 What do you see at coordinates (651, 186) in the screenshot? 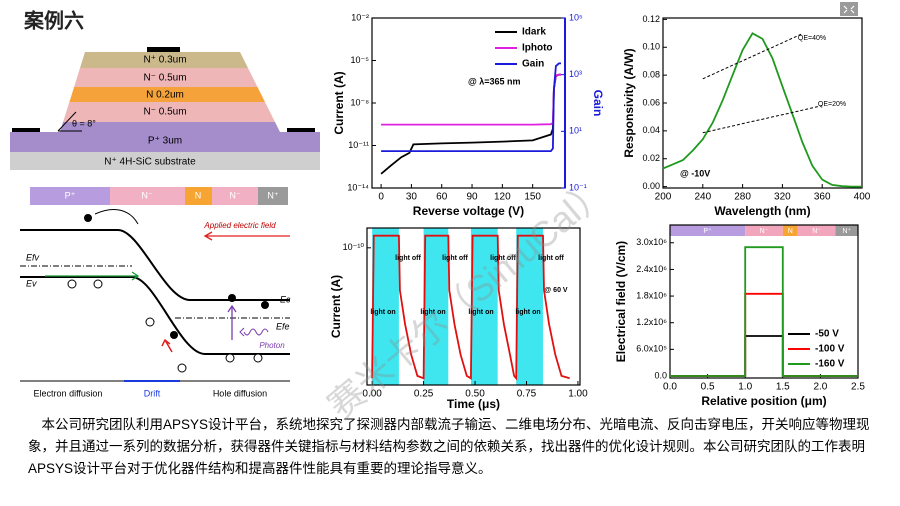
I see `y-tick-label: 0.00` at bounding box center [651, 186].